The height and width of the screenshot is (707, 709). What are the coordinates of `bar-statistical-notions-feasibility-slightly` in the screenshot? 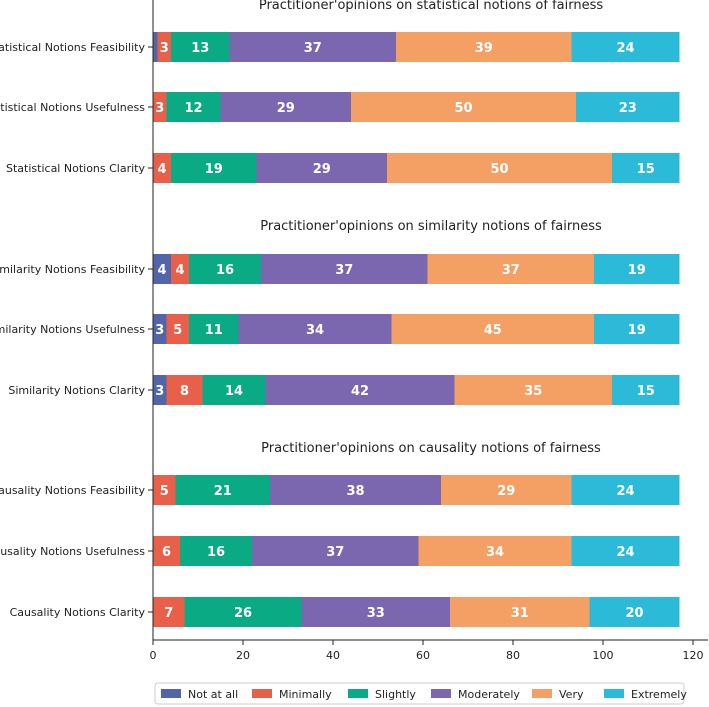 It's located at (200, 47).